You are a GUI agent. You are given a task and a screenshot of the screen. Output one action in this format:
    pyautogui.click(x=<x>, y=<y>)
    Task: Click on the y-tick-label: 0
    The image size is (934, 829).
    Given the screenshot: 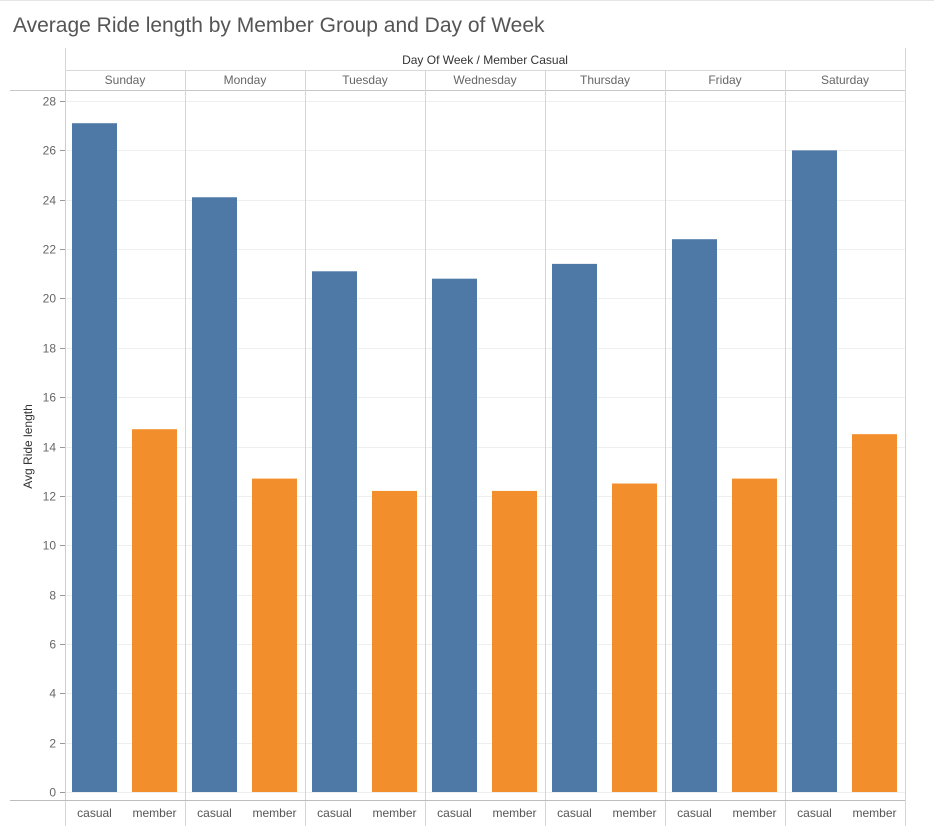 What is the action you would take?
    pyautogui.click(x=52, y=793)
    